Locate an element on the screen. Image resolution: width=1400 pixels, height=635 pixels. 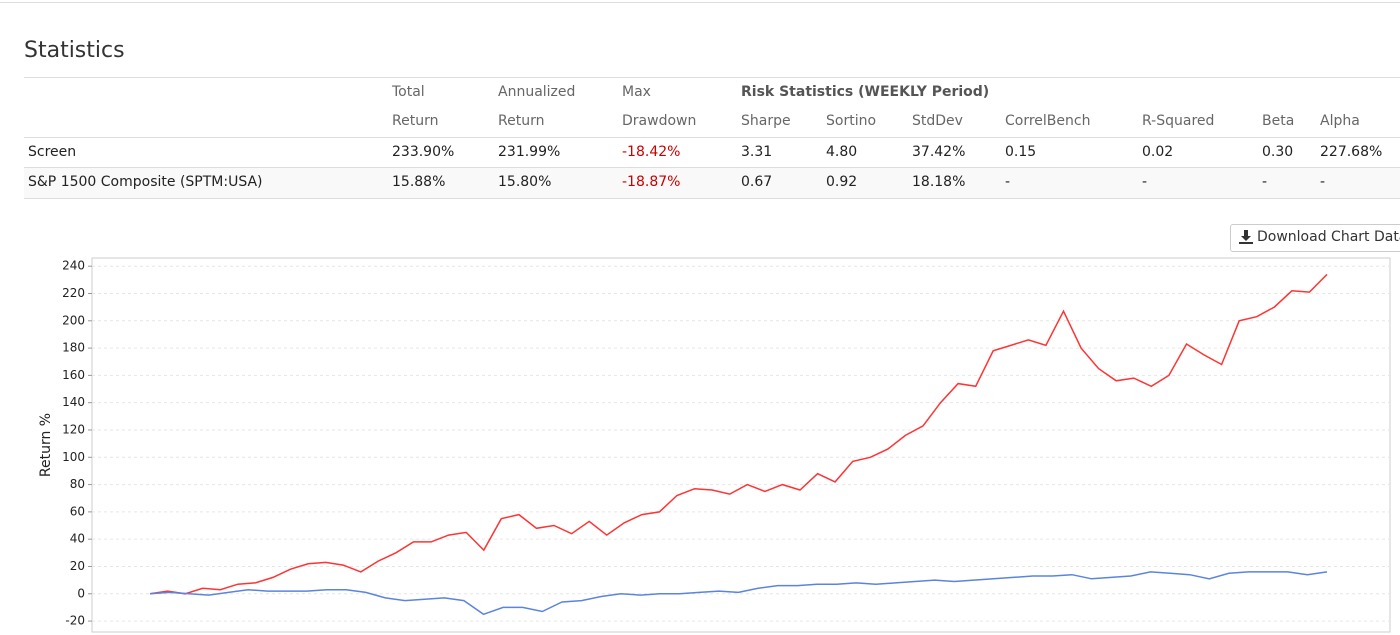
y-tick-label: -20 is located at coordinates (75, 621).